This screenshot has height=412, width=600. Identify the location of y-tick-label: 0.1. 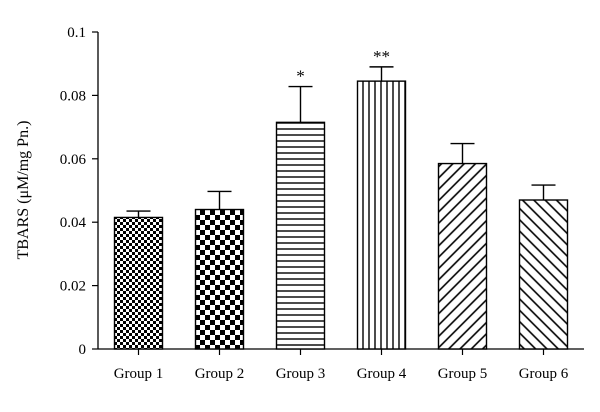
(76, 33).